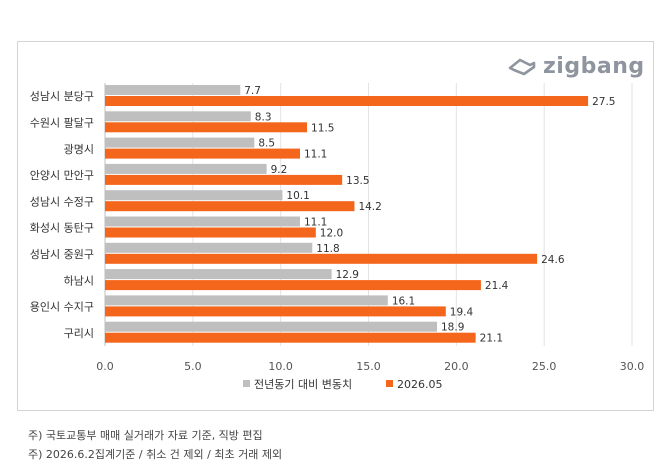  I want to click on x-tick-label: 5.0, so click(193, 366).